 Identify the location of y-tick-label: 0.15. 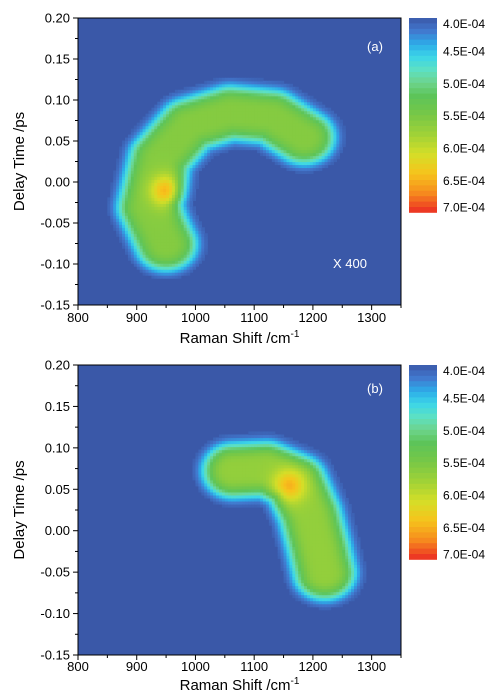
(57, 59).